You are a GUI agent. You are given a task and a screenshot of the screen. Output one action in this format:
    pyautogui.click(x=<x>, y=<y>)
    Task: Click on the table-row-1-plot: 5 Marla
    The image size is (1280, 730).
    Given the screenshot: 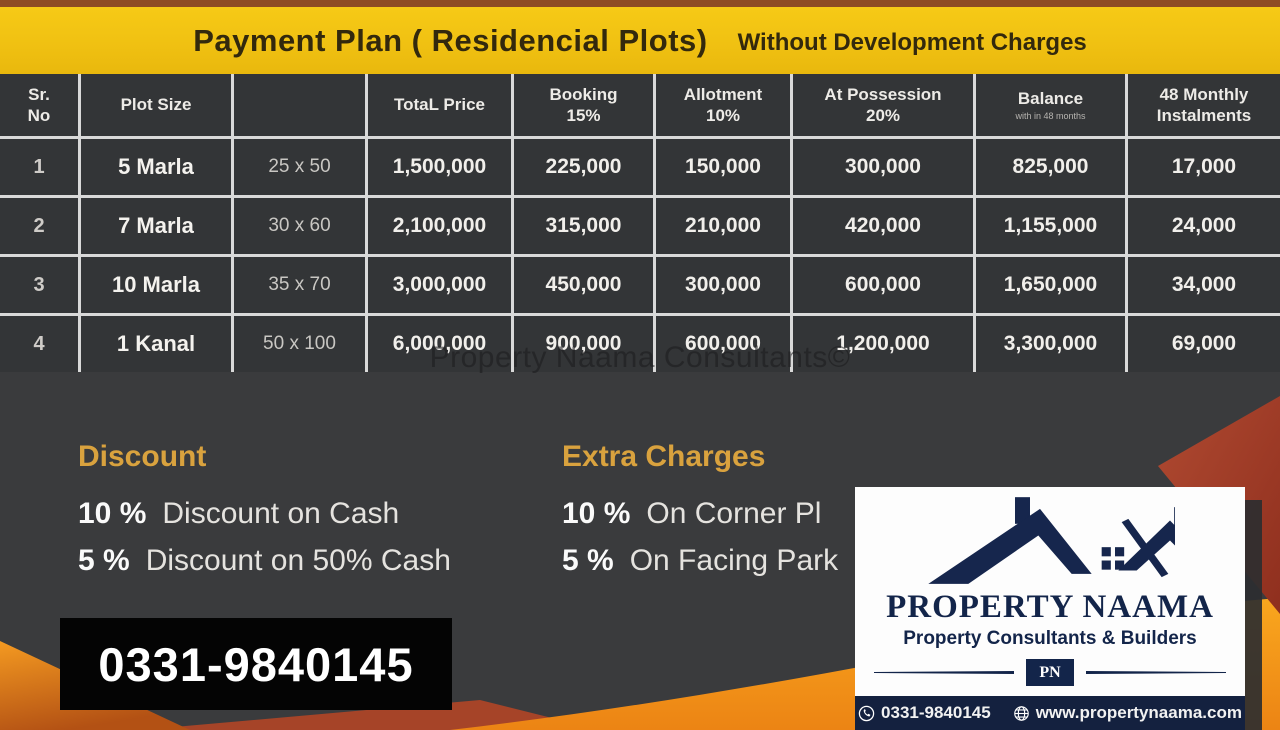 What is the action you would take?
    pyautogui.click(x=156, y=167)
    